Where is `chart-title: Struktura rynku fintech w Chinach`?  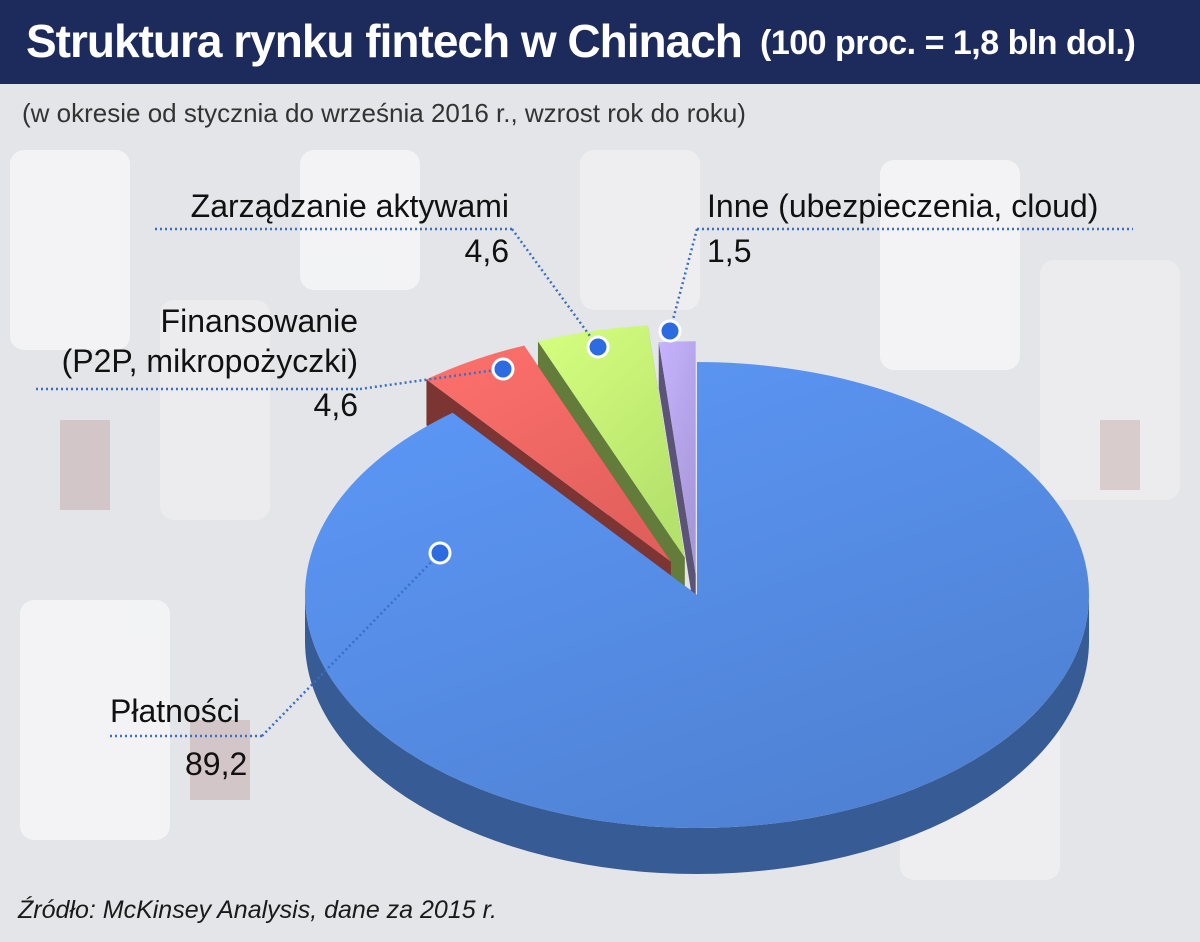
chart-title: Struktura rynku fintech w Chinach is located at coordinates (384, 41).